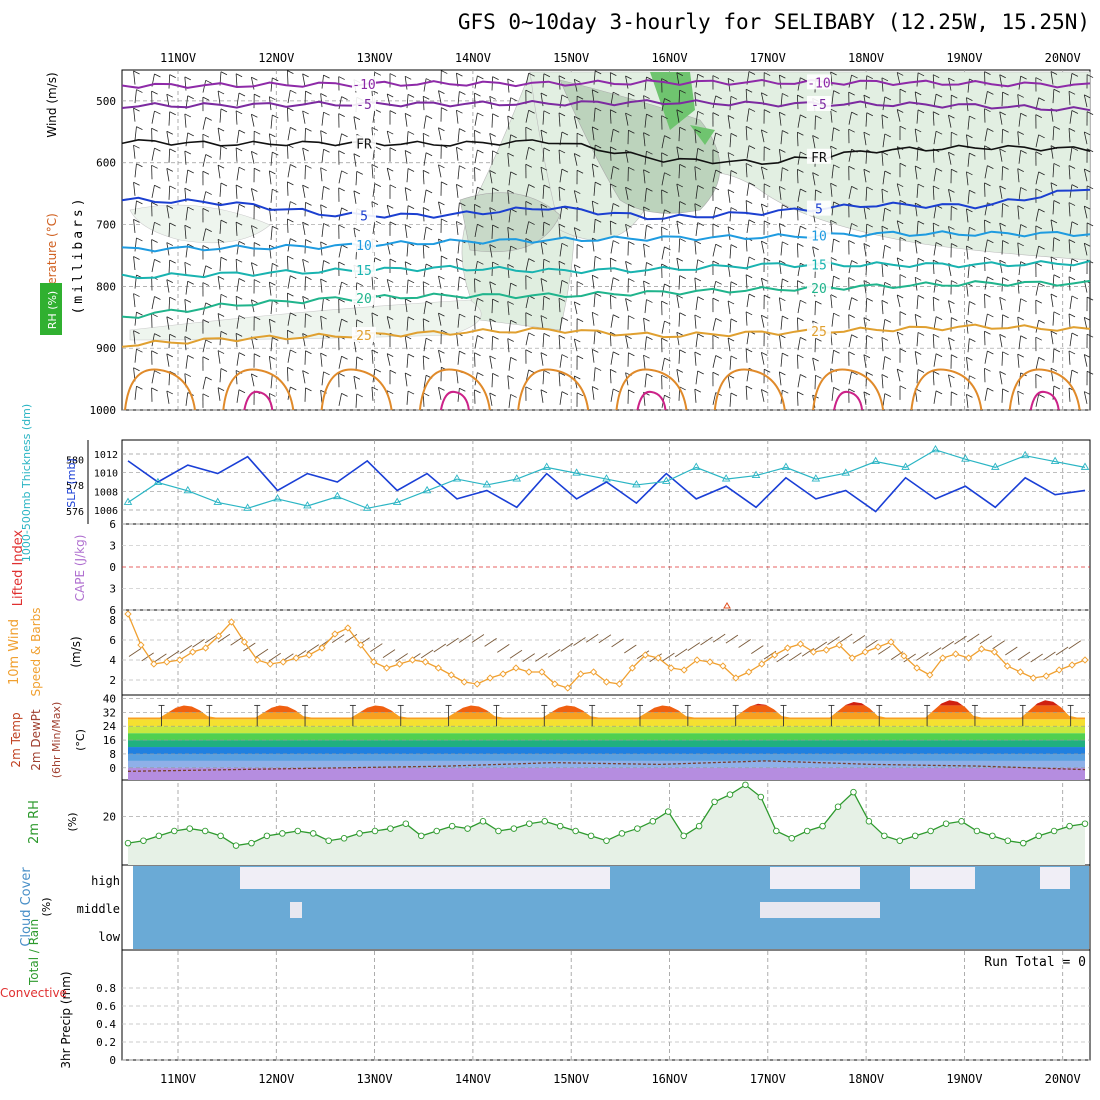 The width and height of the screenshot is (1100, 1100). I want to click on temp-axis-titles: (°C), so click(80, 740).